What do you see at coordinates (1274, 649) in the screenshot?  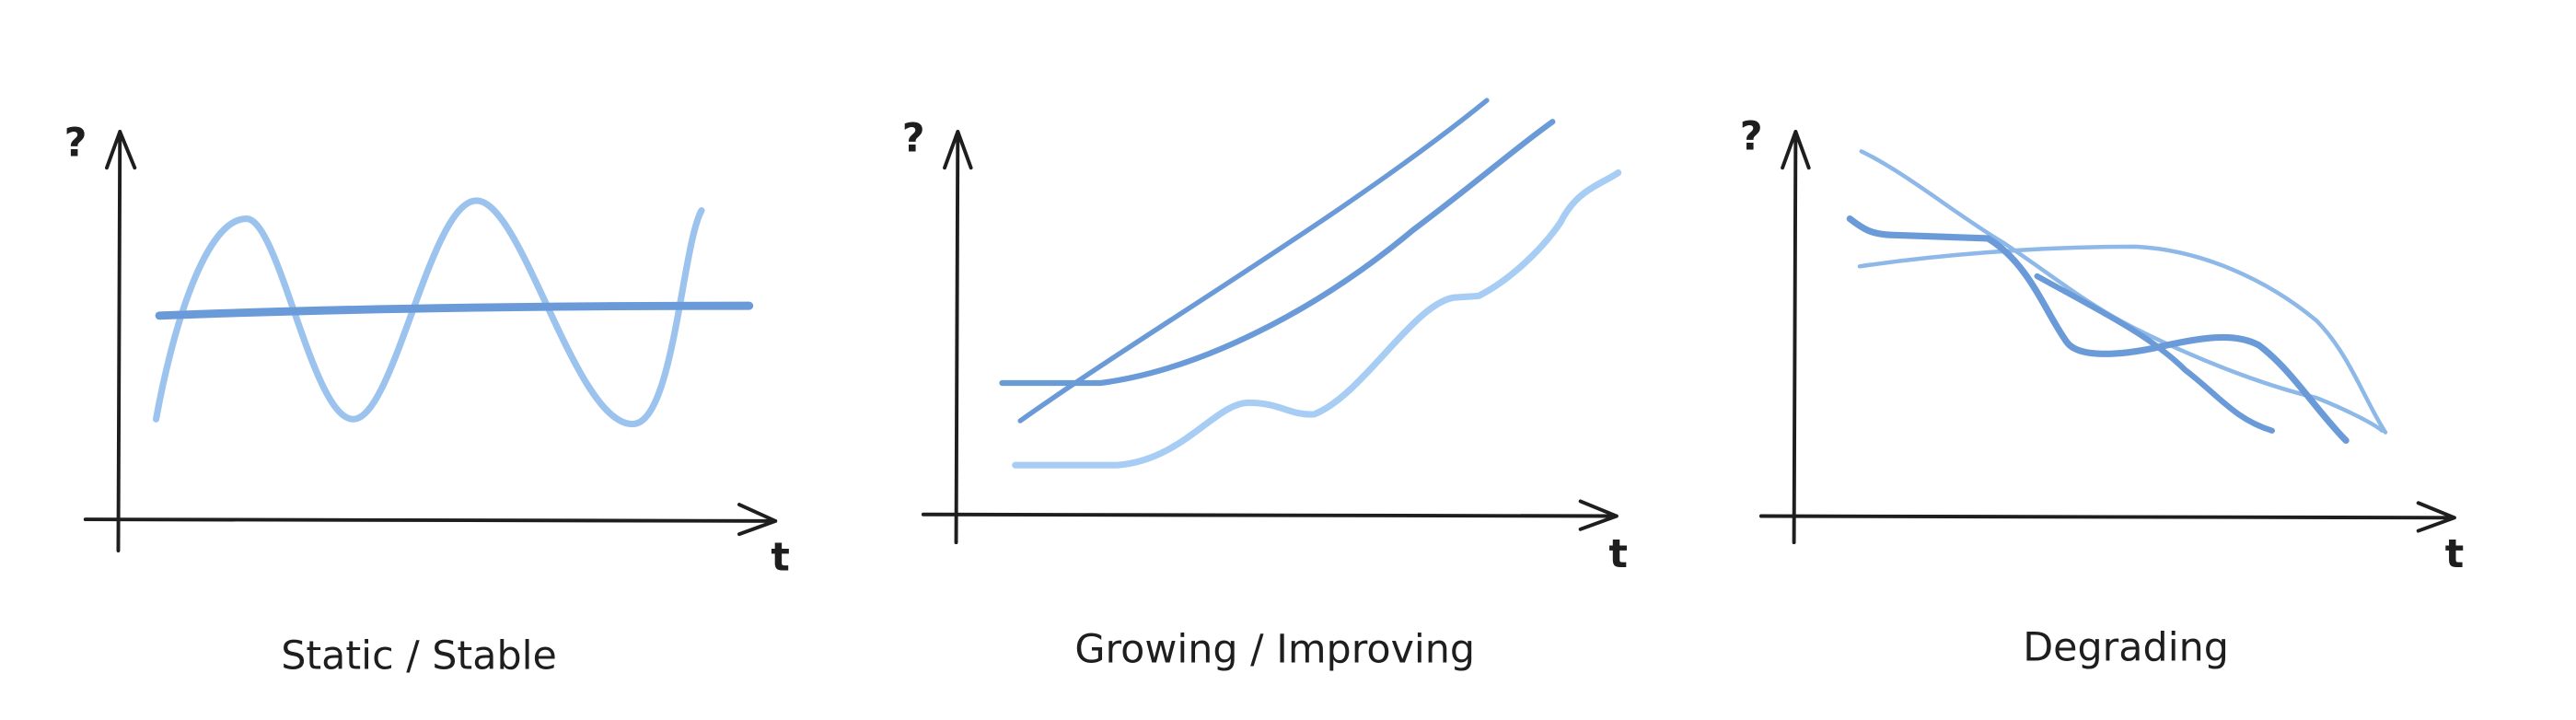 I see `caption: Growing / Improving` at bounding box center [1274, 649].